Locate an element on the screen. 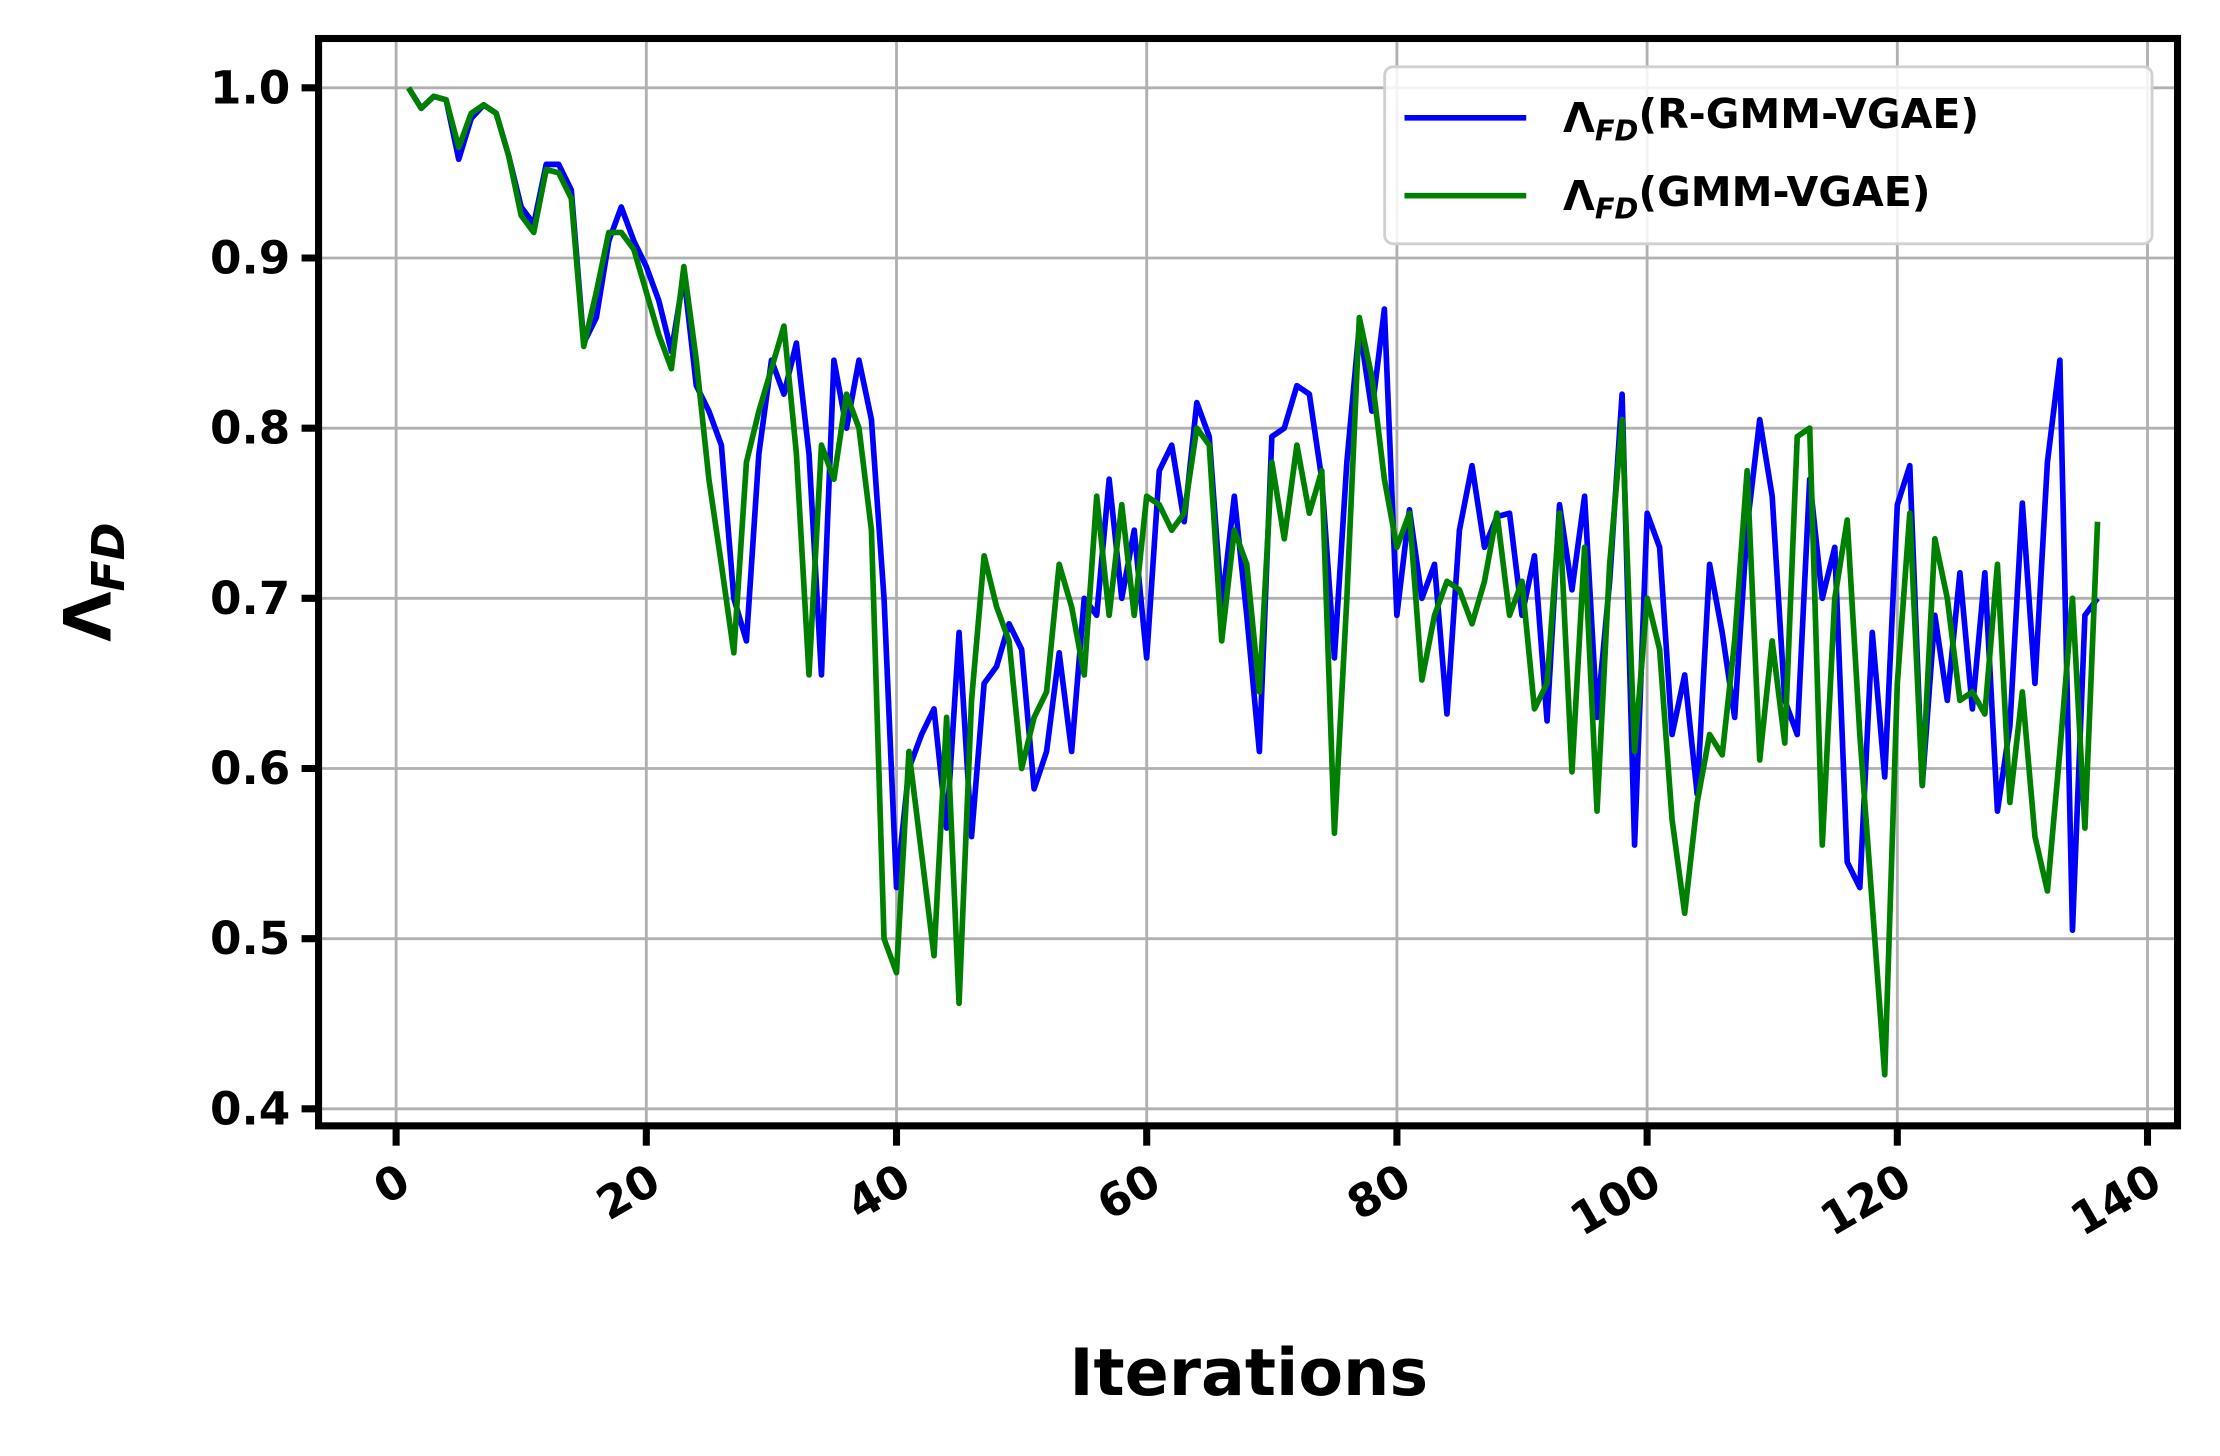 This screenshot has height=1456, width=2220. x-axis-label: Iterations is located at coordinates (1248, 1373).